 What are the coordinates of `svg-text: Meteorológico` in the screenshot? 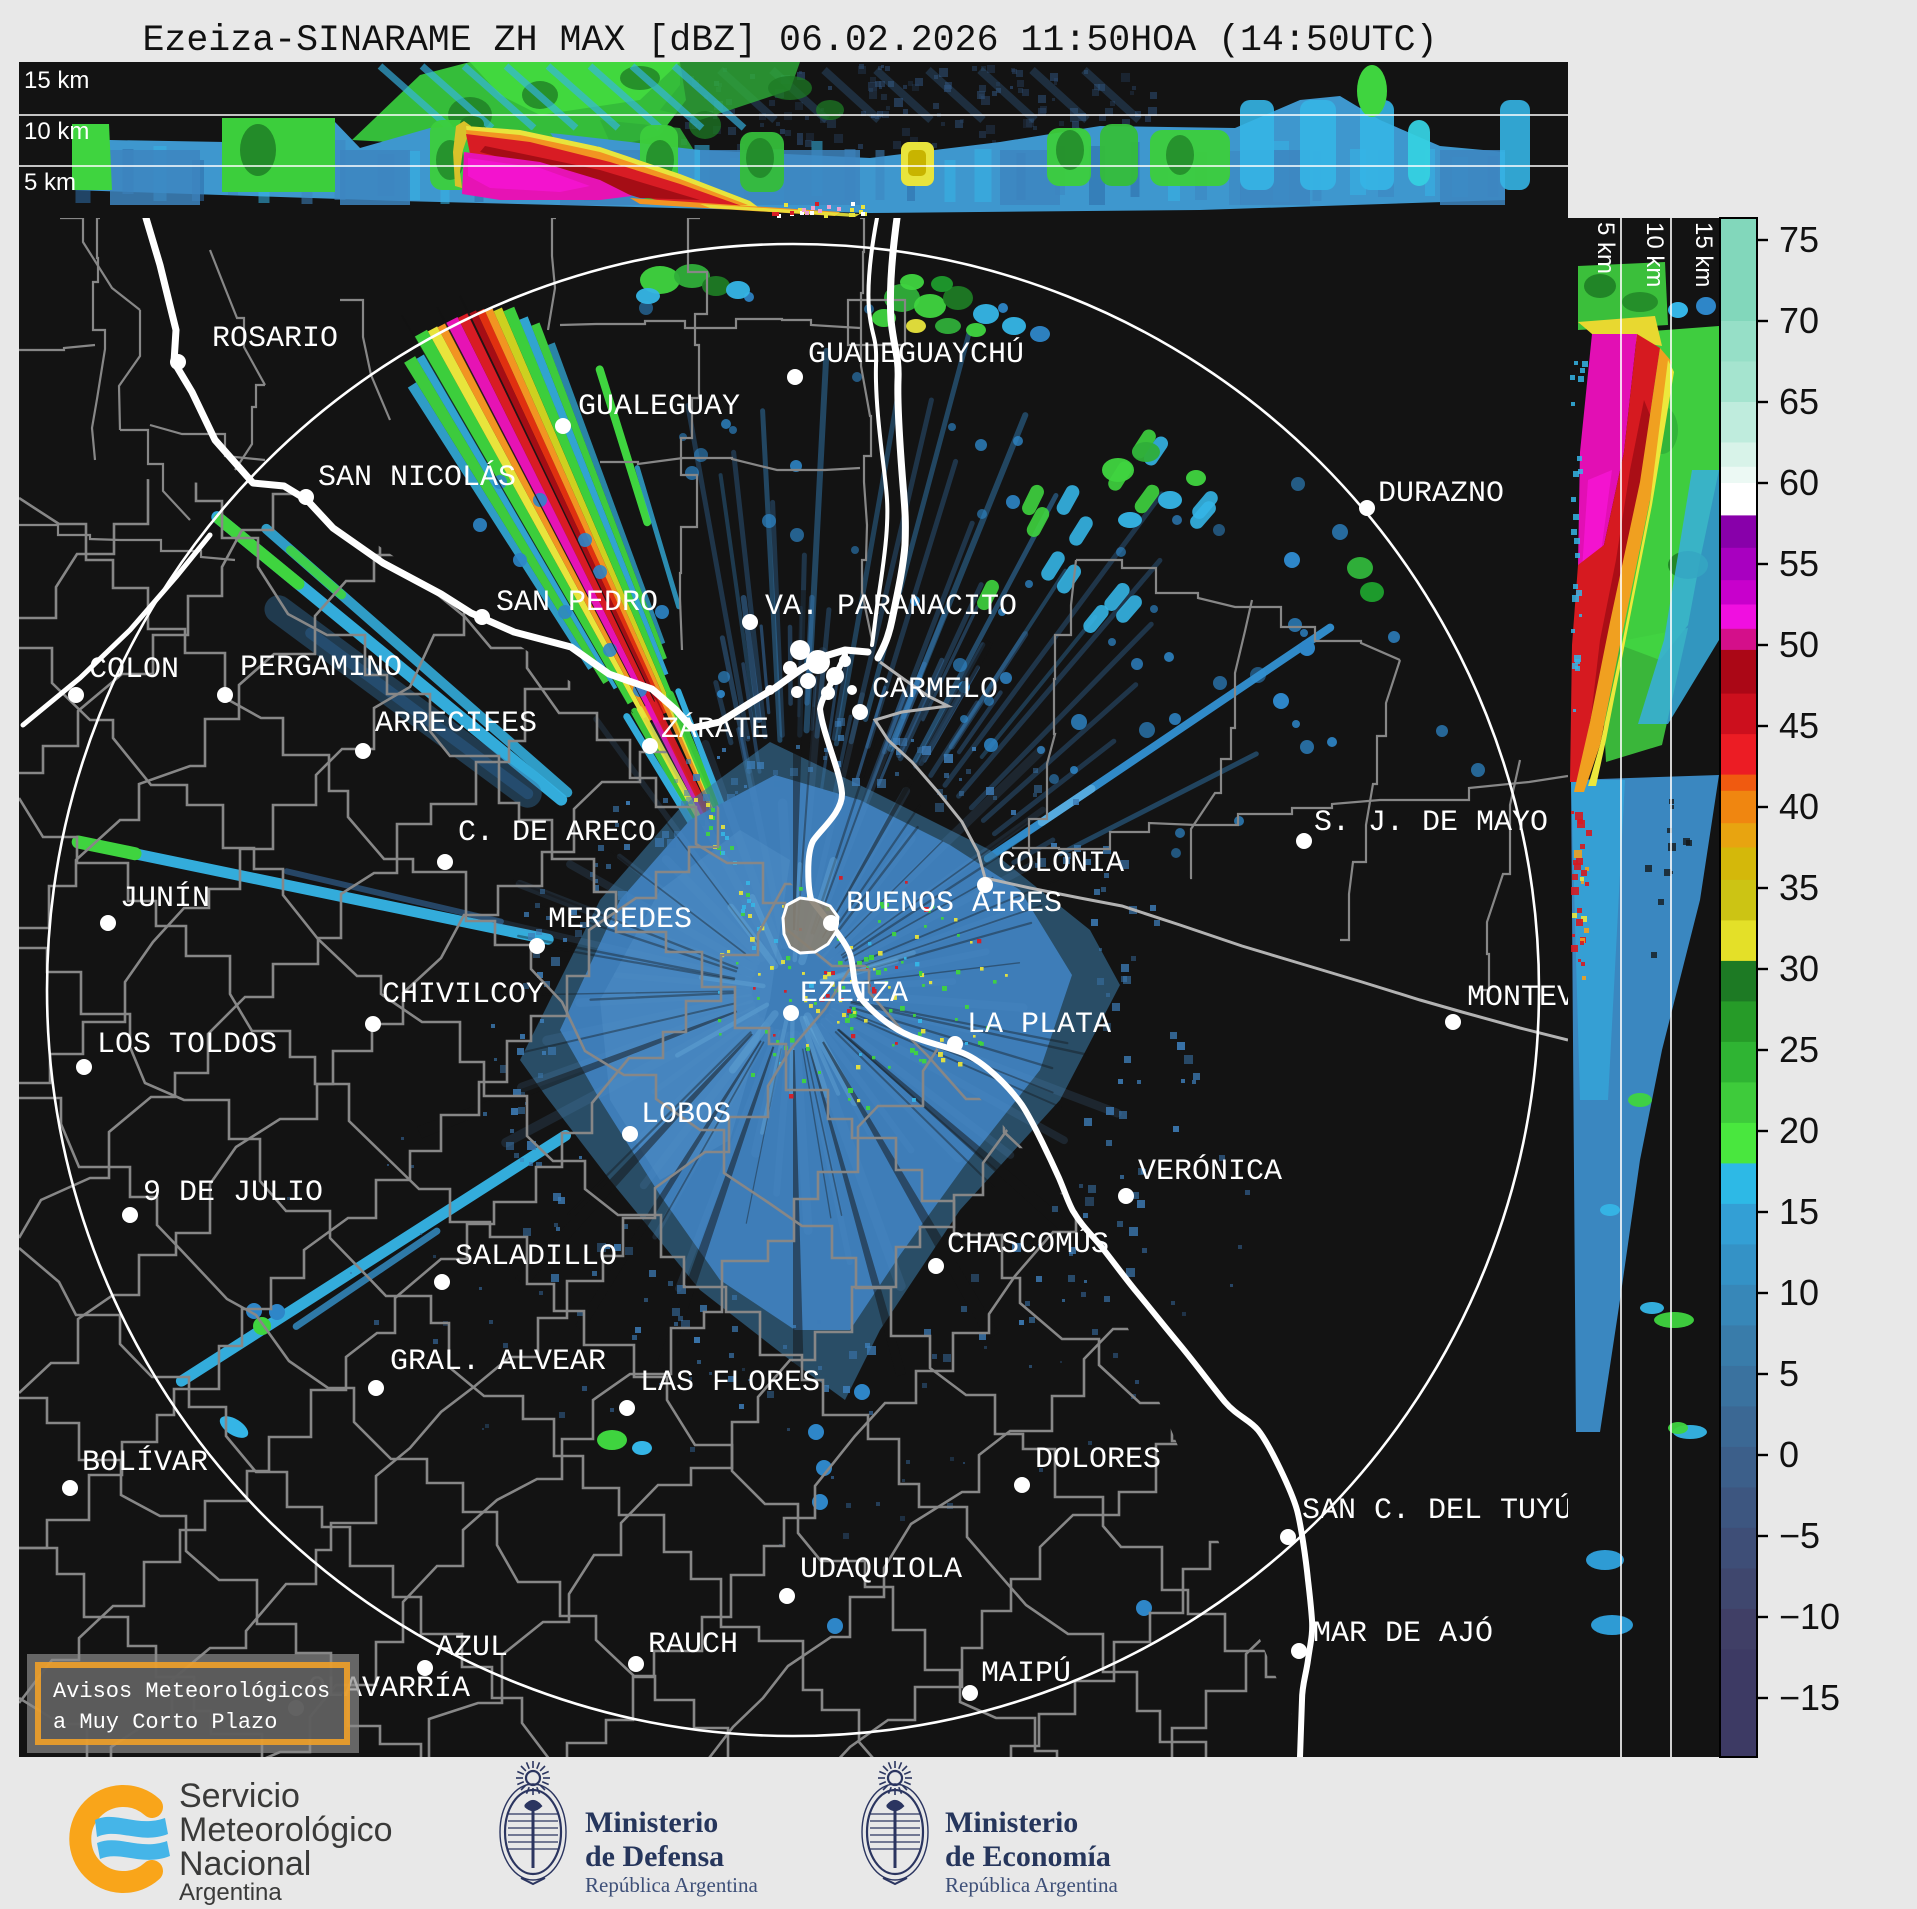 It's located at (286, 1830).